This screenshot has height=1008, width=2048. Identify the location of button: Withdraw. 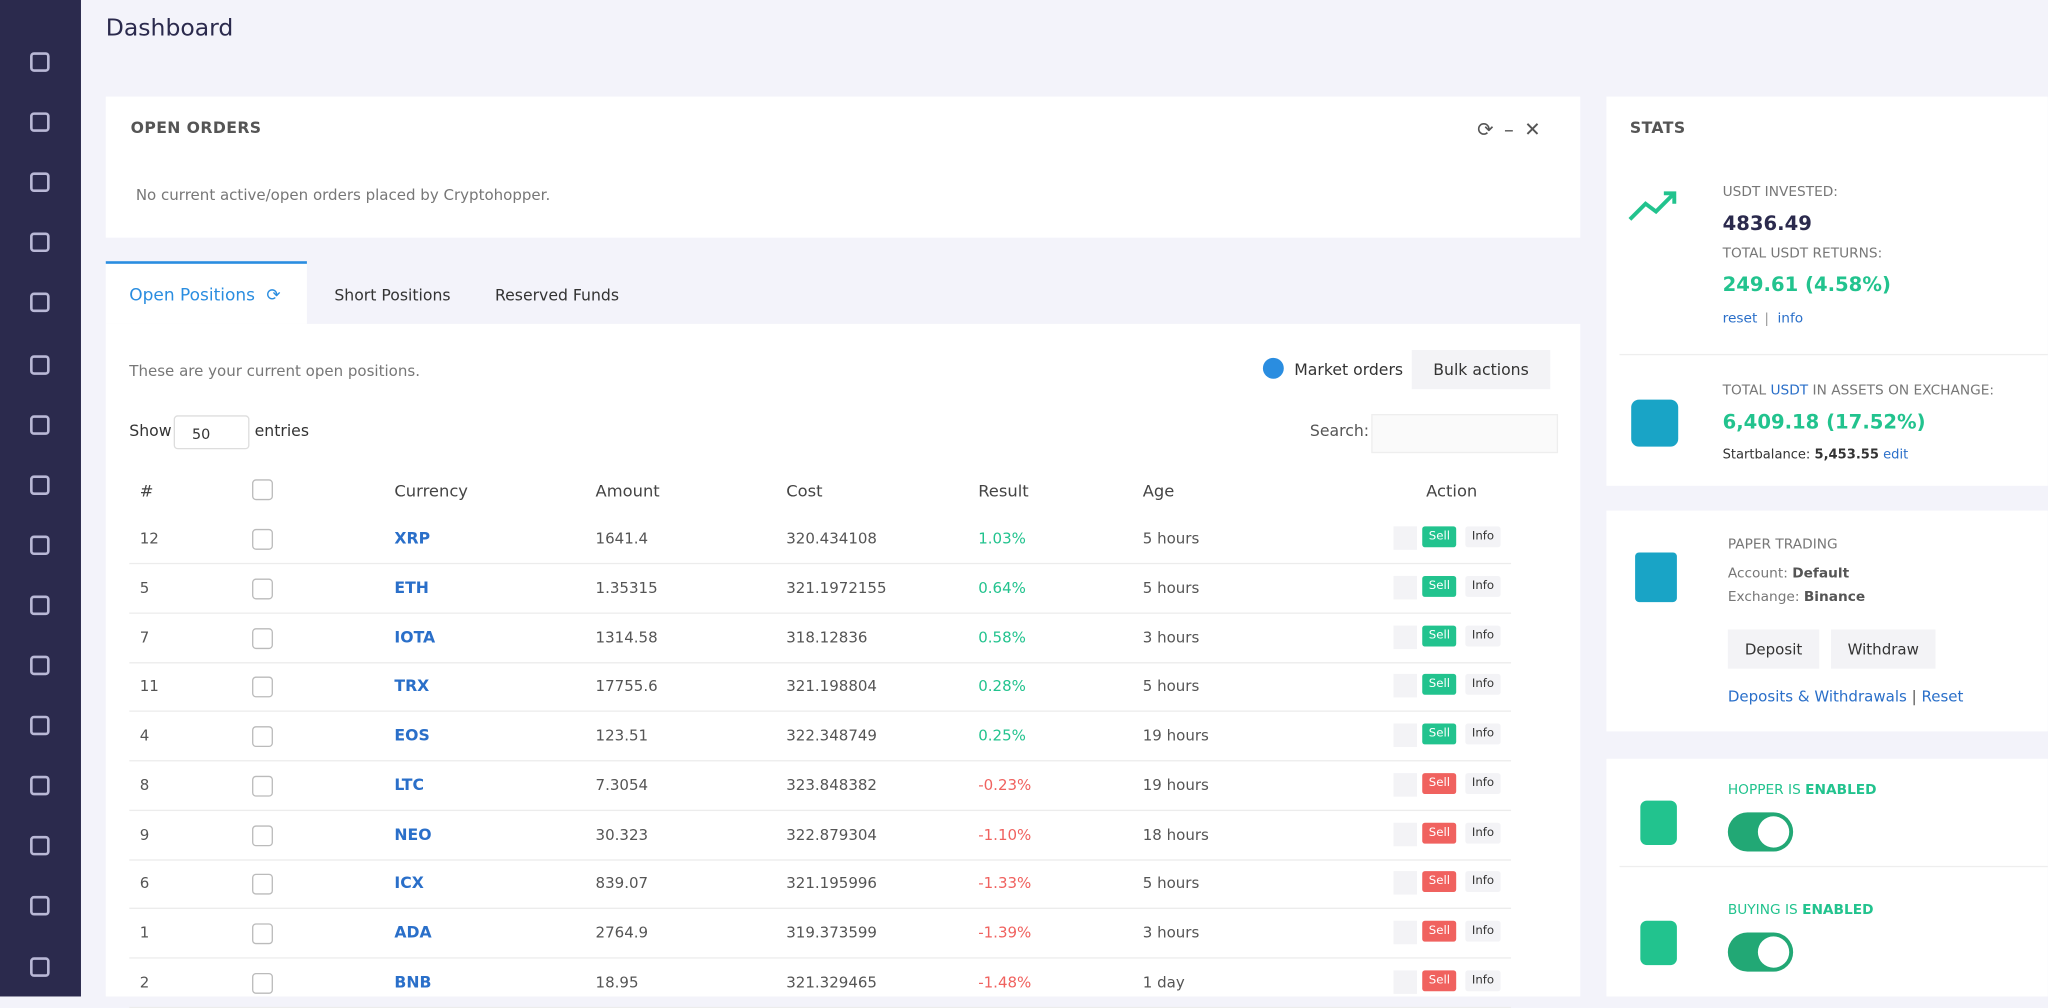
(1883, 649).